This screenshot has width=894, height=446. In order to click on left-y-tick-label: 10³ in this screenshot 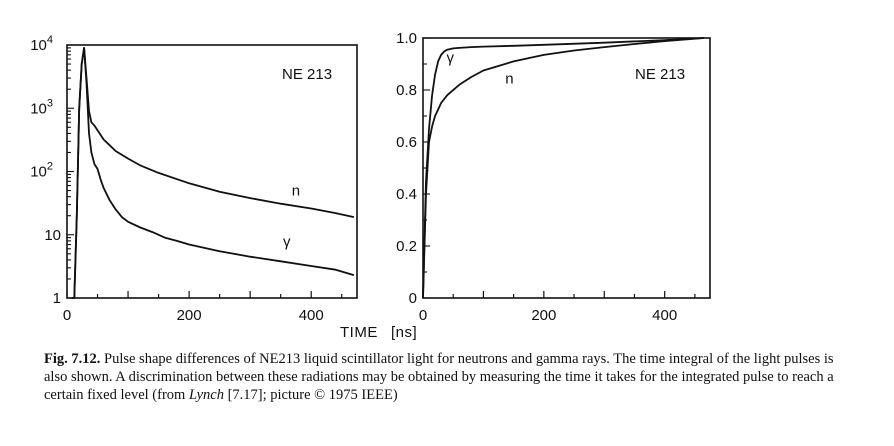, I will do `click(41, 107)`.